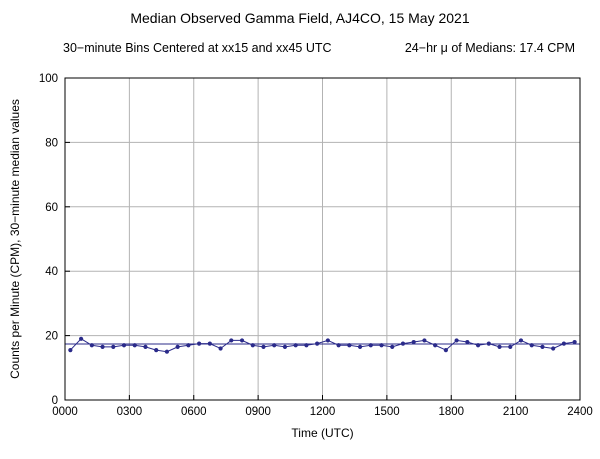 Image resolution: width=600 pixels, height=459 pixels. What do you see at coordinates (51, 337) in the screenshot?
I see `y-tick-label: 20` at bounding box center [51, 337].